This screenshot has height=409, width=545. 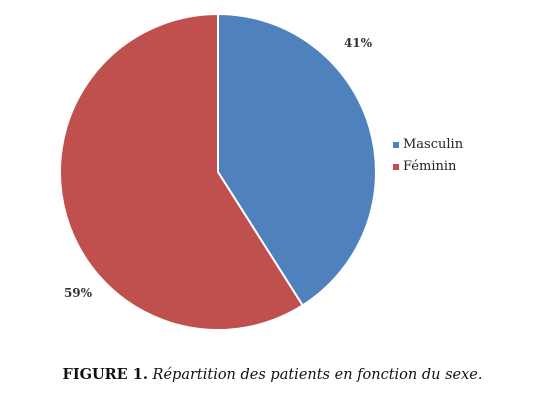 What do you see at coordinates (430, 166) in the screenshot?
I see `legend-label-2: Féminin` at bounding box center [430, 166].